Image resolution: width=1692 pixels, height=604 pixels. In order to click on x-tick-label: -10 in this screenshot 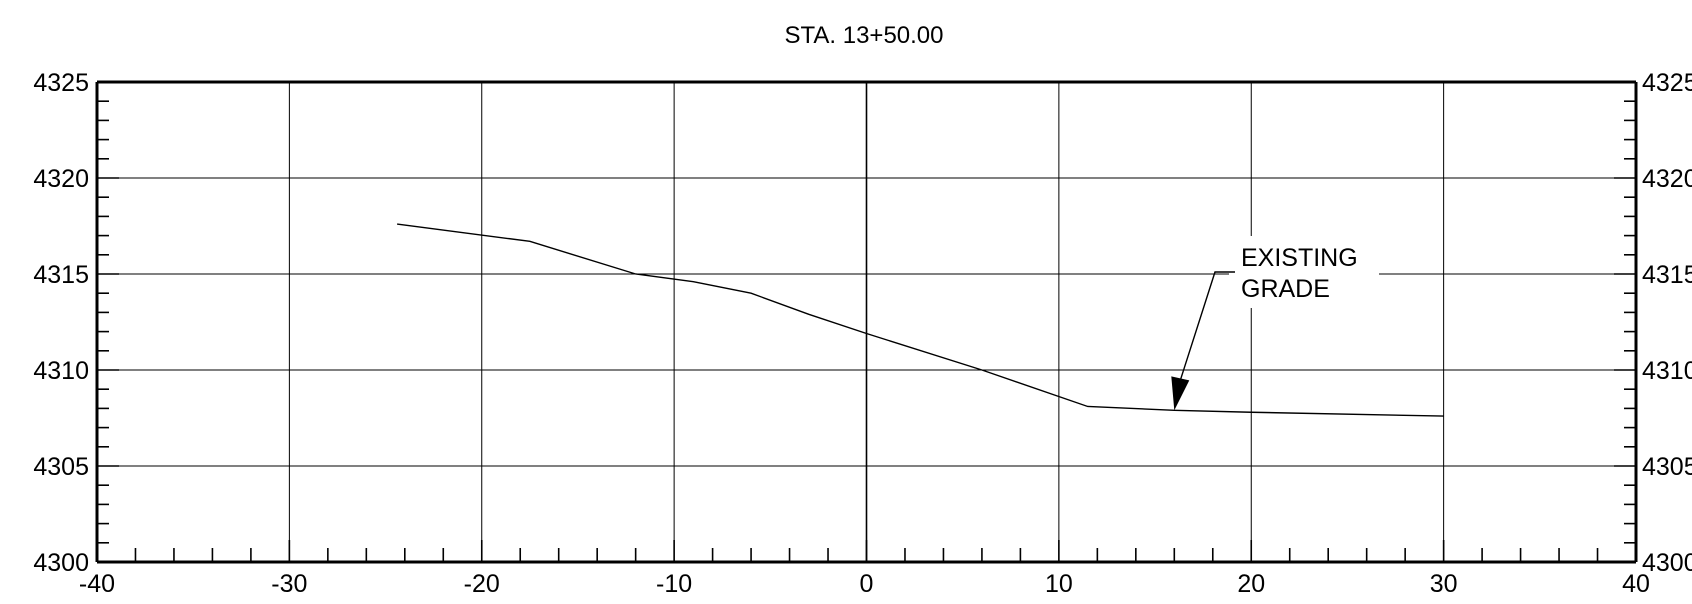, I will do `click(674, 584)`.